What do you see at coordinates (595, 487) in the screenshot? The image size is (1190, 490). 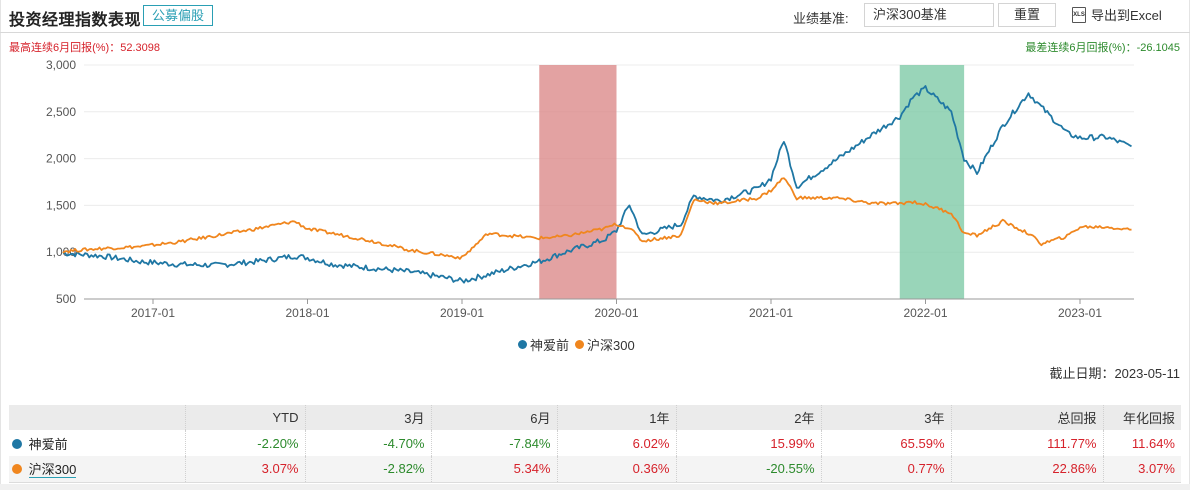 I see `bottom-edge` at bounding box center [595, 487].